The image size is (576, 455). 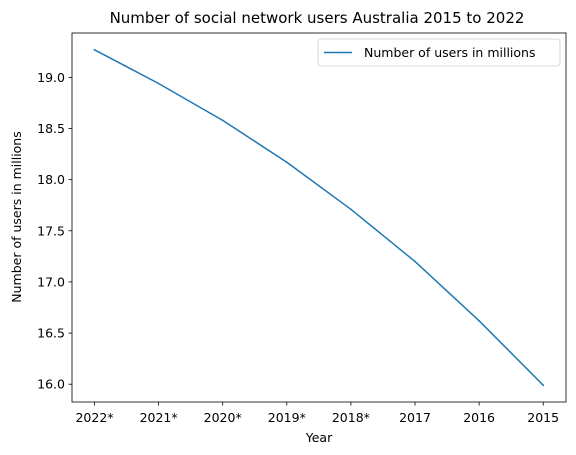 I want to click on x-tick-label: 2018*, so click(x=351, y=417).